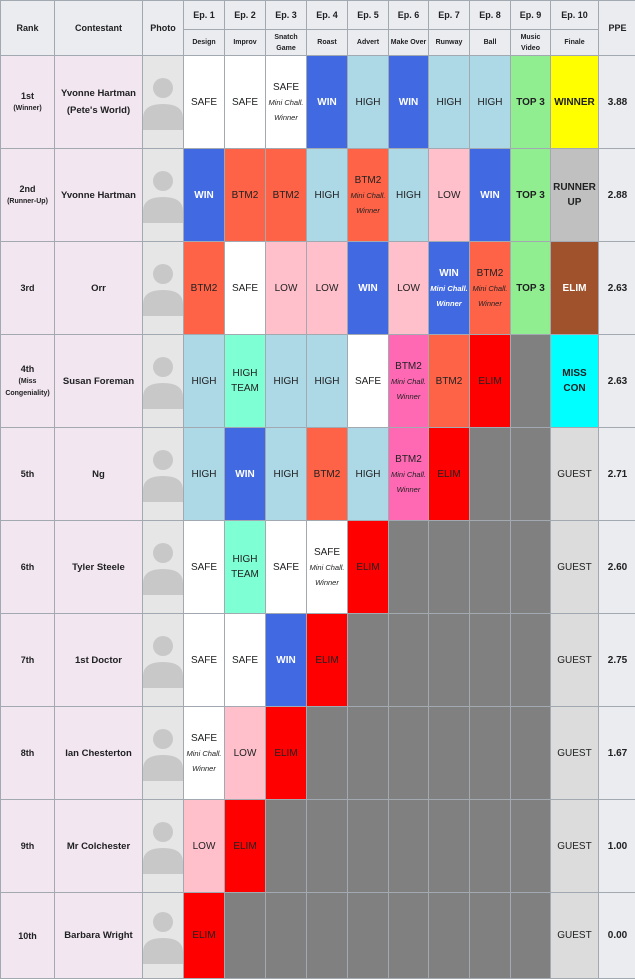 The image size is (635, 979). I want to click on episode-header: Ep. 3, so click(286, 15).